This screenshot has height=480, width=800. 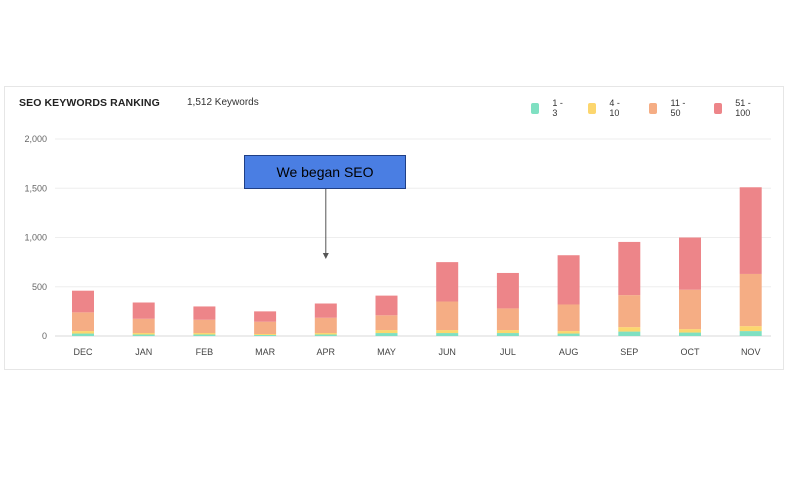 What do you see at coordinates (325, 256) in the screenshot?
I see `annotation-arrowhead` at bounding box center [325, 256].